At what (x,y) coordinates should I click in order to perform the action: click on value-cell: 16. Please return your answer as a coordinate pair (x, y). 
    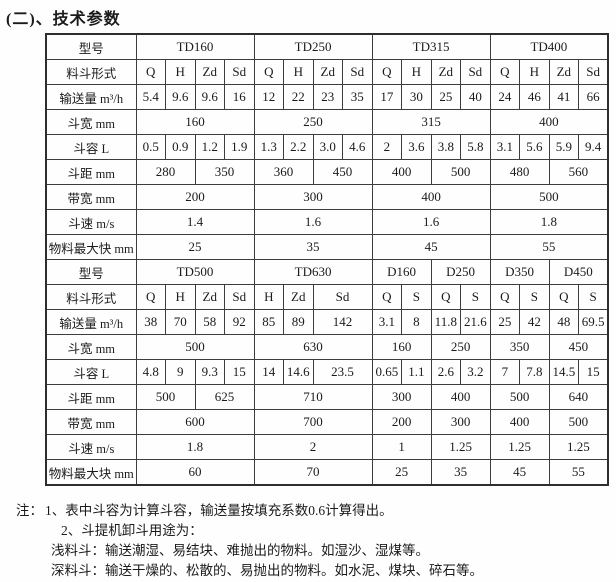
    Looking at the image, I should click on (239, 97).